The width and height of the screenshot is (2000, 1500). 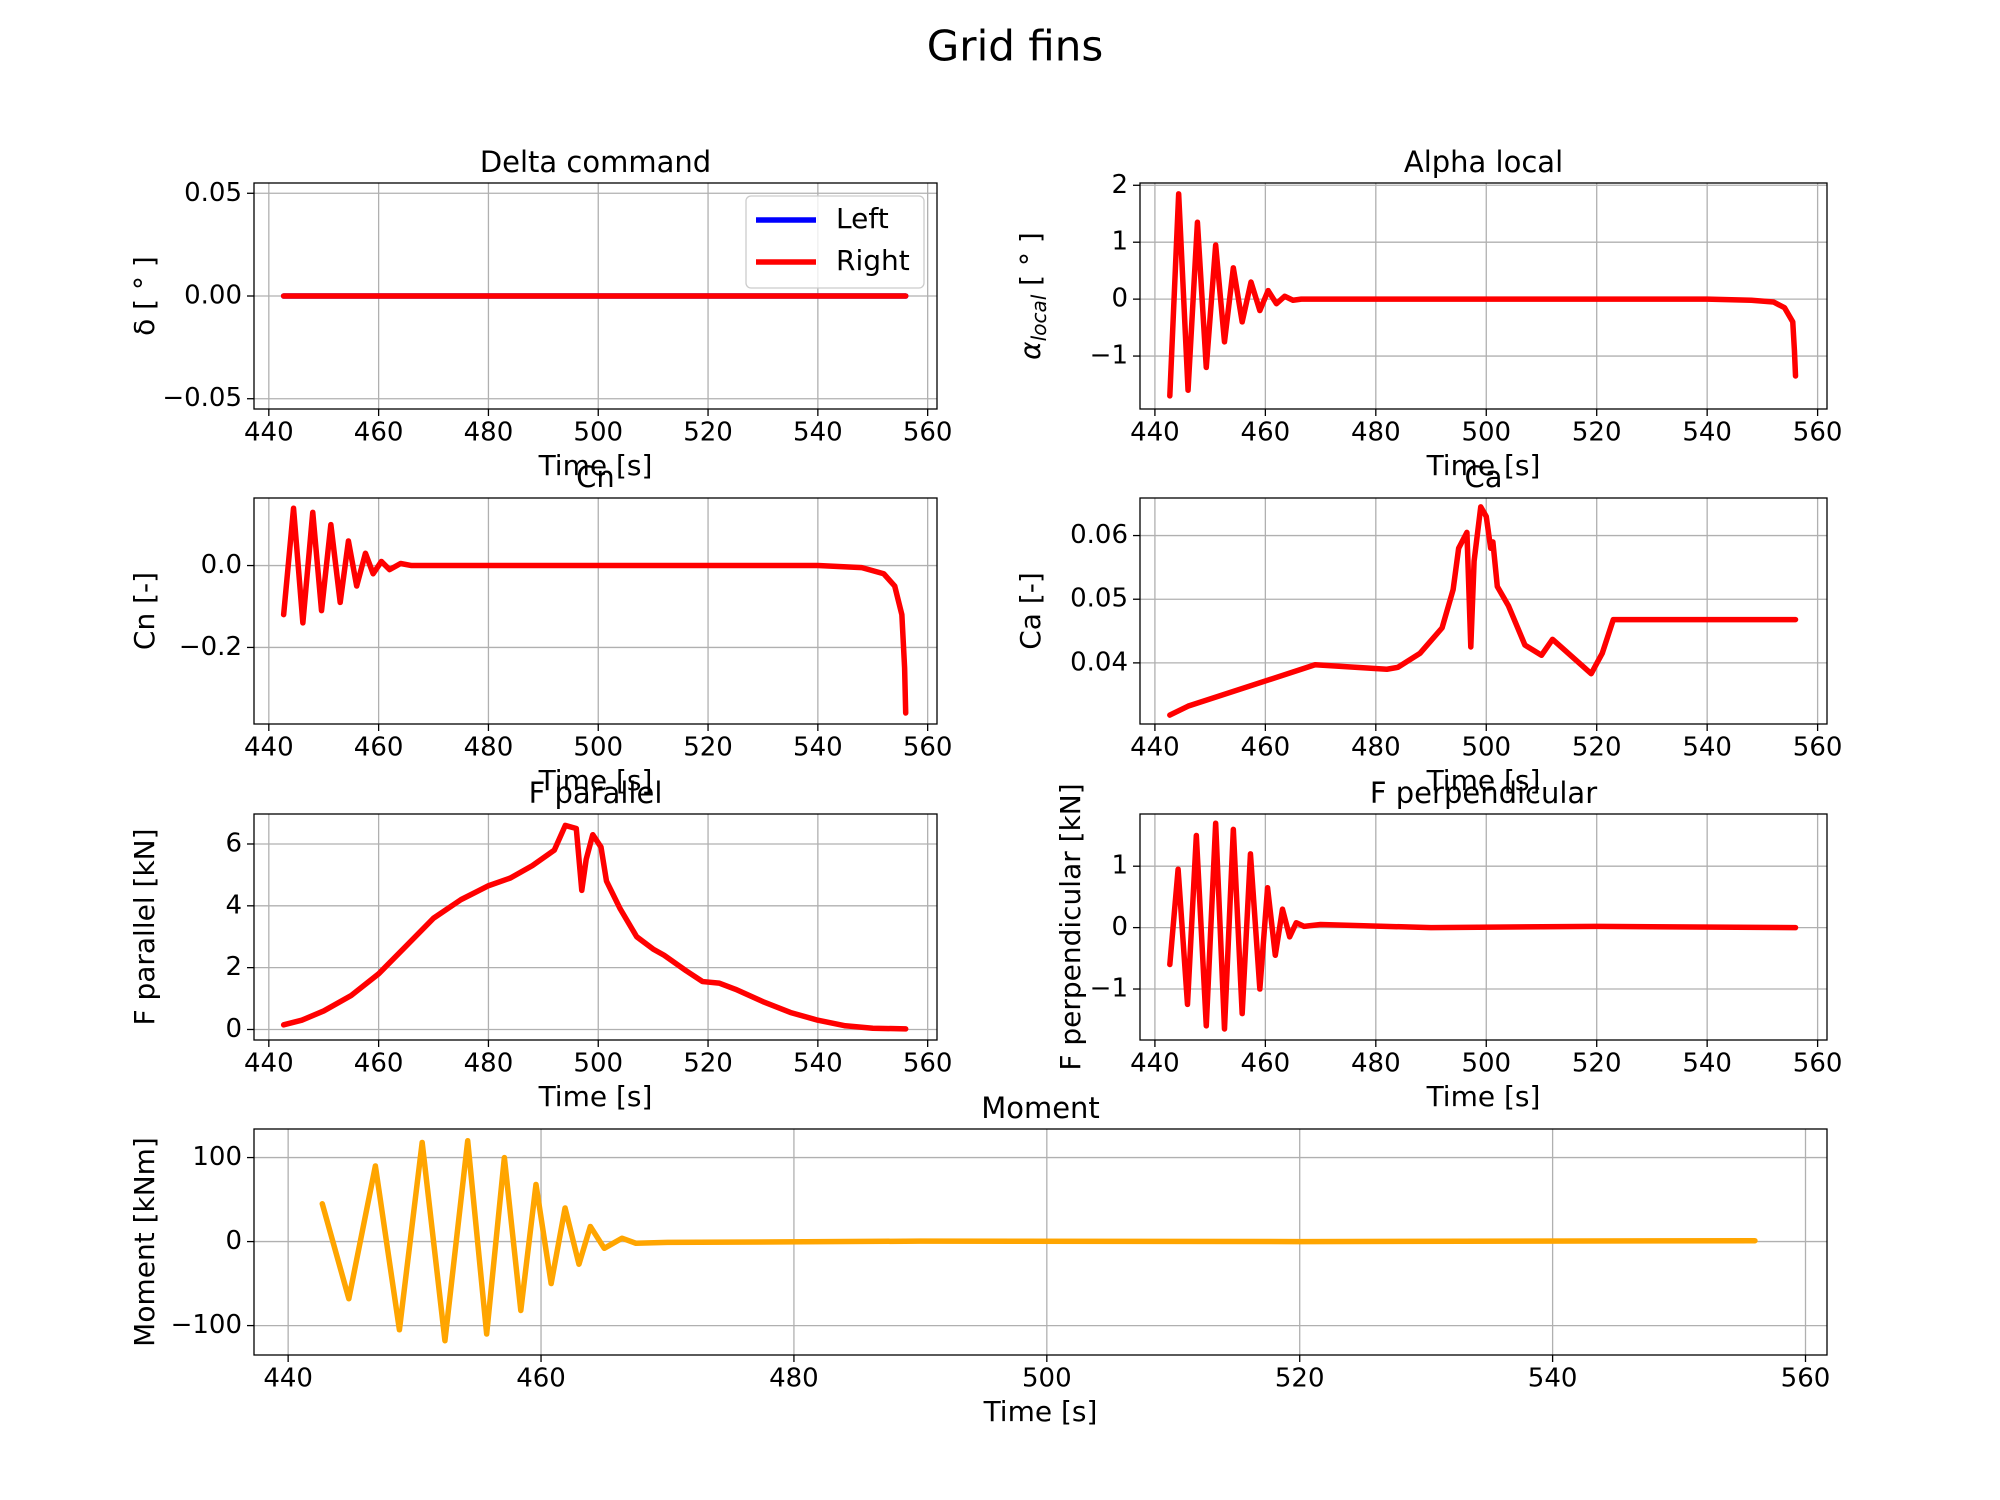 What do you see at coordinates (217, 1157) in the screenshot?
I see `y-tick-label: 100` at bounding box center [217, 1157].